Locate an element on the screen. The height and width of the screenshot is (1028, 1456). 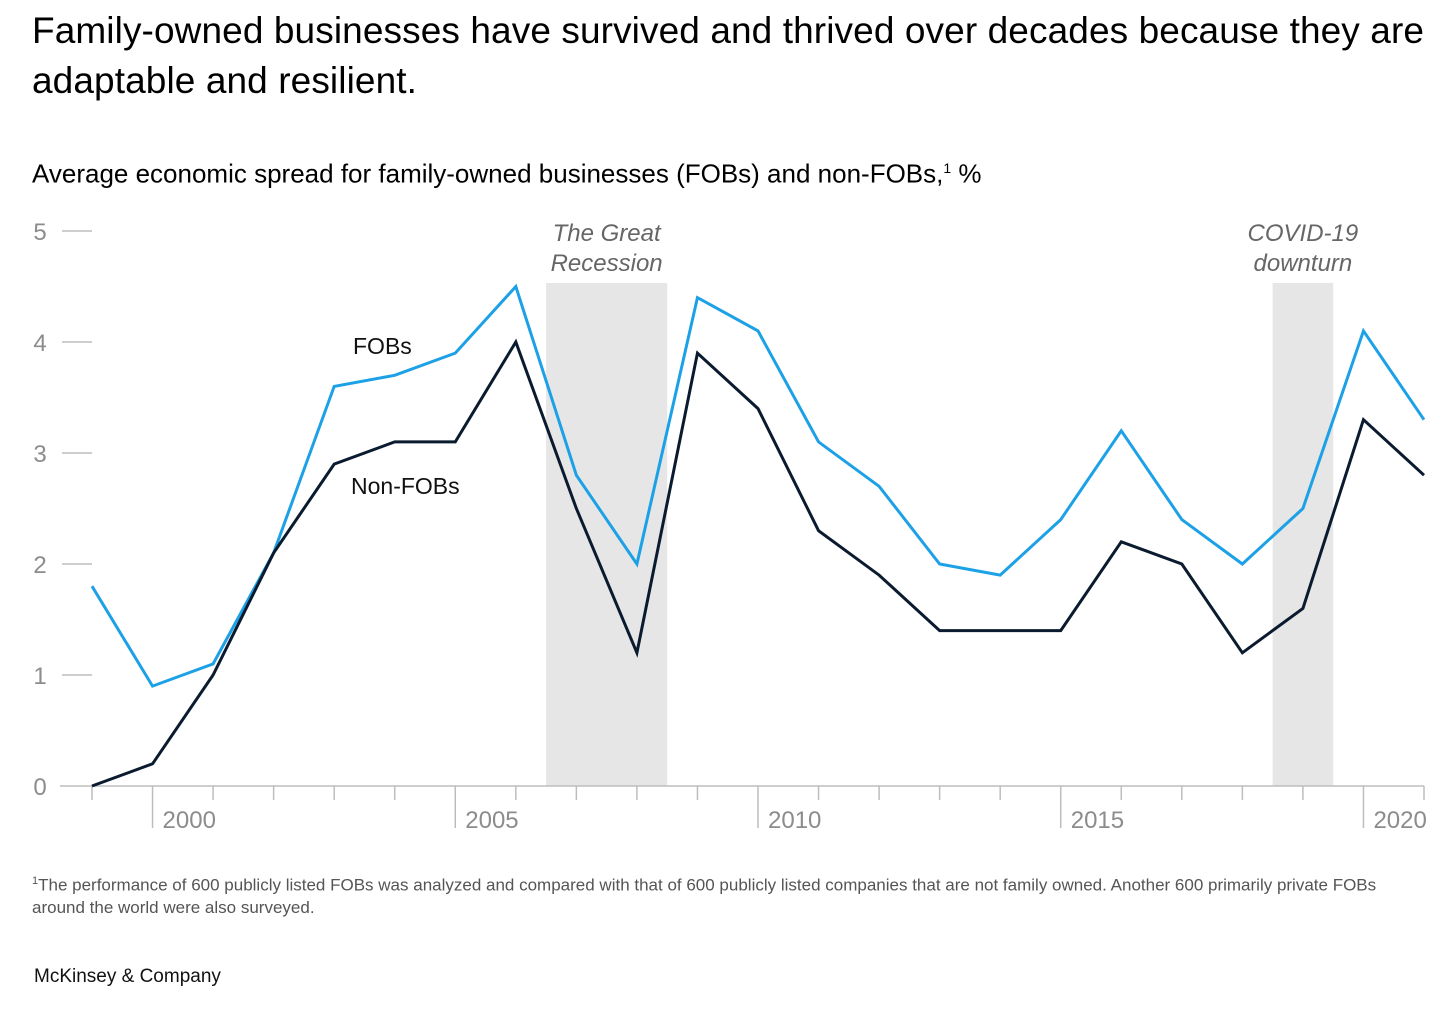
shaded-period-label-line2: Recession is located at coordinates (607, 263).